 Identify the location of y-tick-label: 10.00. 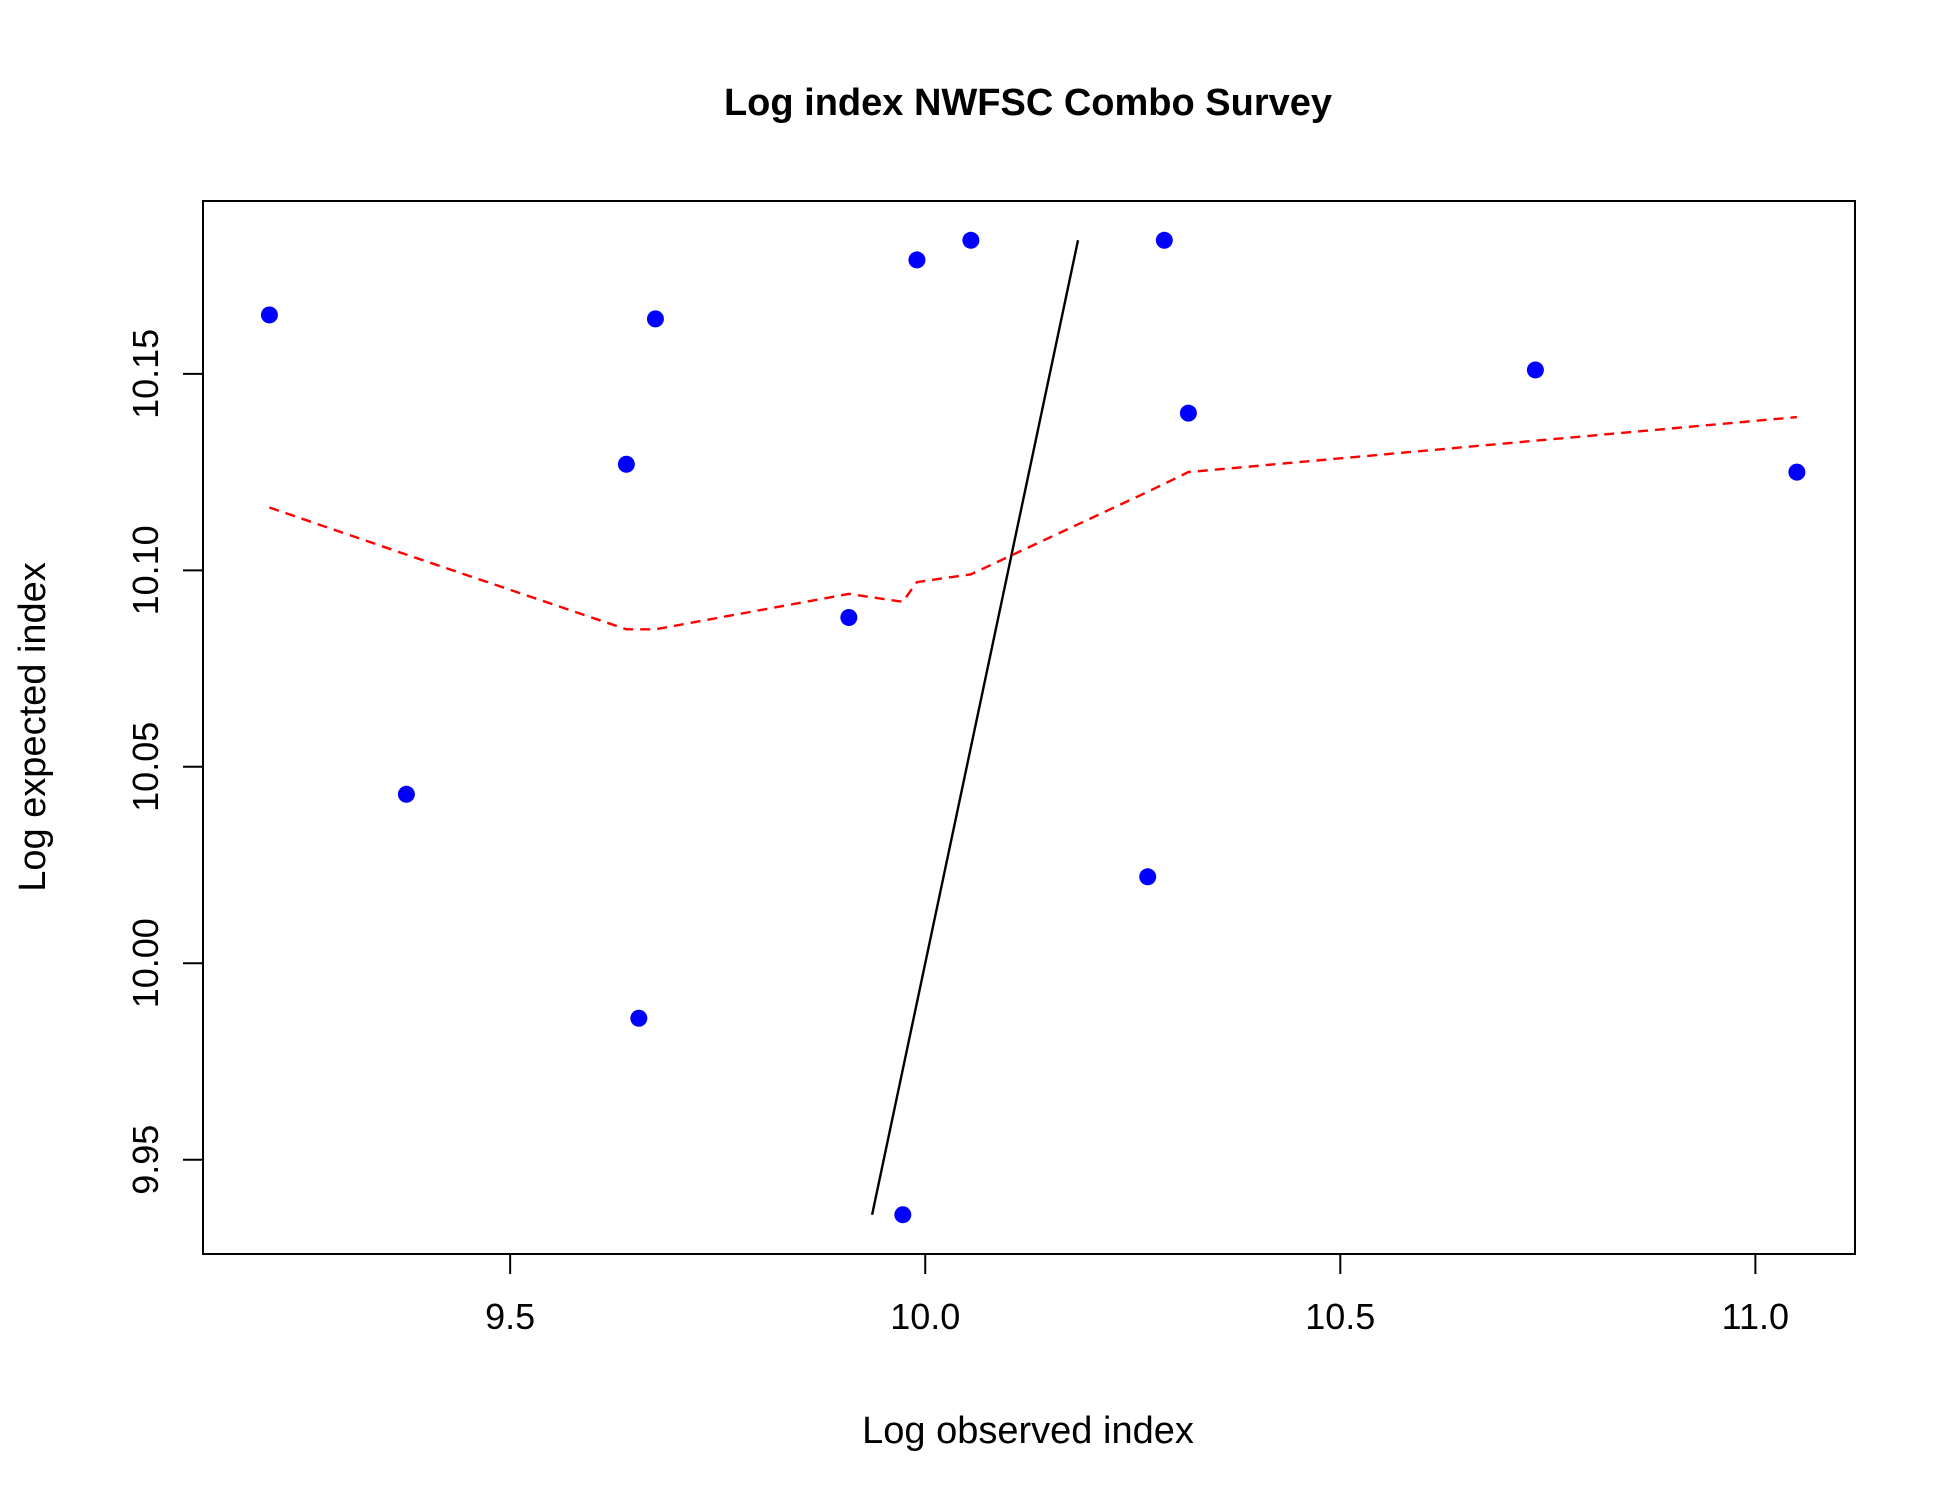
(145, 963).